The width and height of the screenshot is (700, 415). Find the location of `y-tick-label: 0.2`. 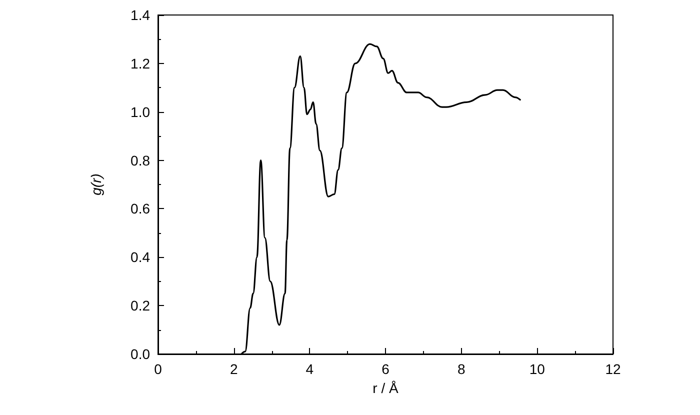

y-tick-label: 0.2 is located at coordinates (140, 306).